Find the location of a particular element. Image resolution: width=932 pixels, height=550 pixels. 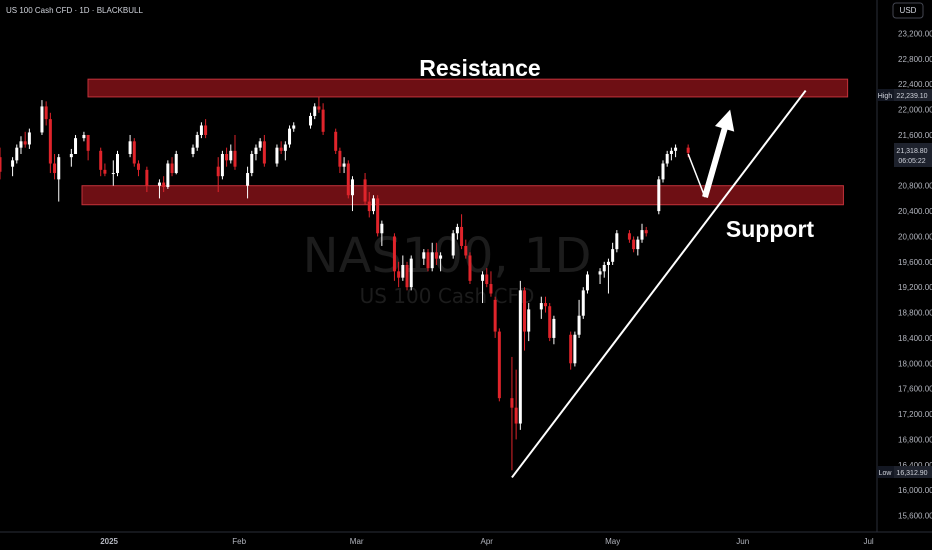

price-tick-label: 16,400.00 is located at coordinates (915, 465).